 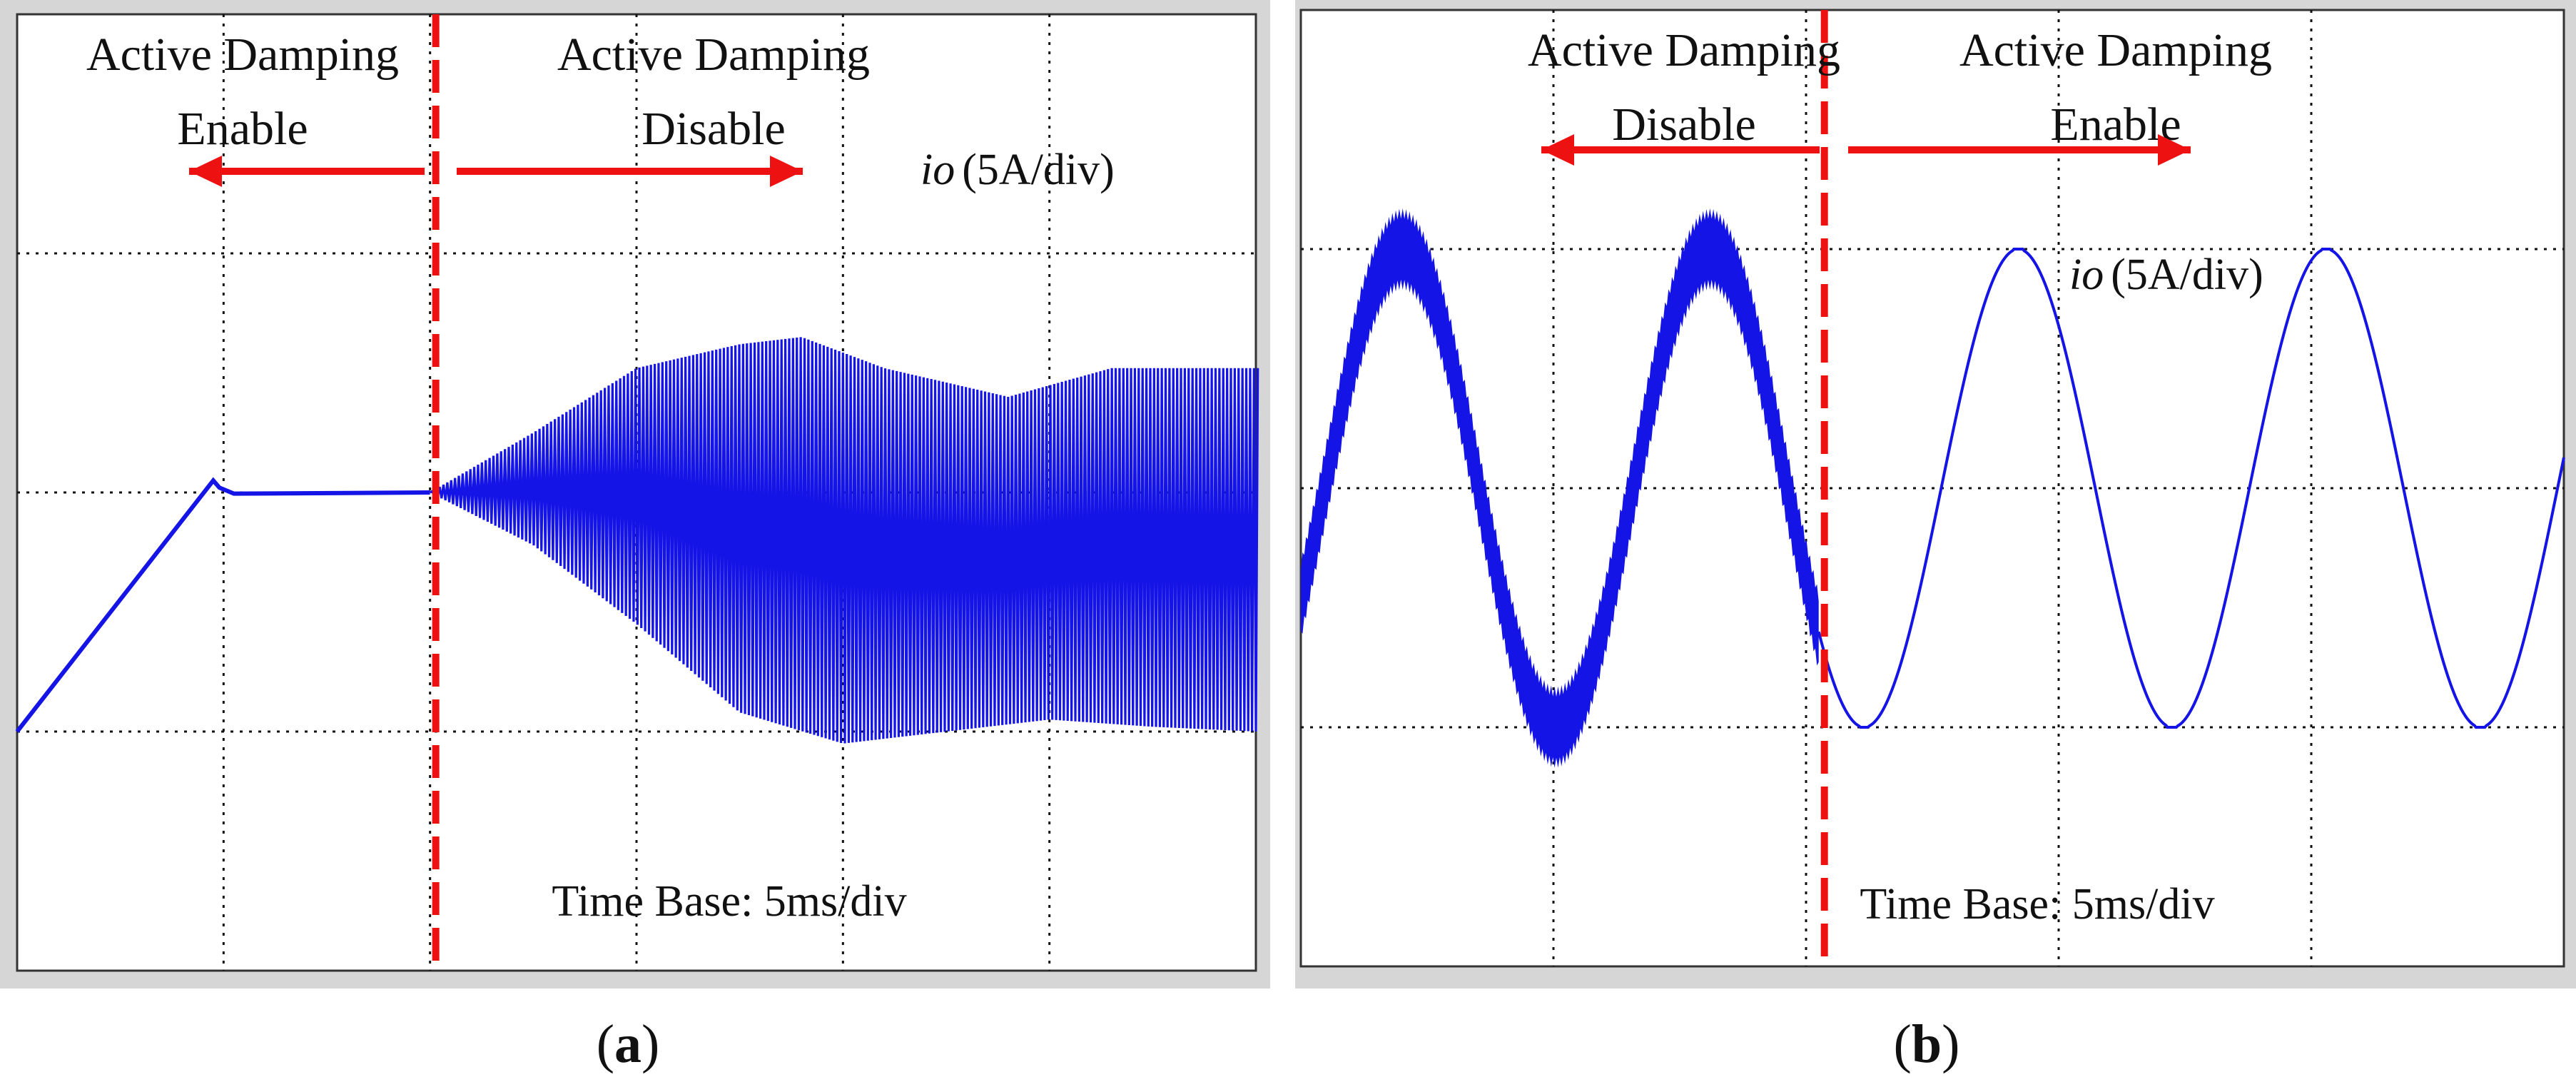 What do you see at coordinates (714, 129) in the screenshot?
I see `region-label-right: Disable` at bounding box center [714, 129].